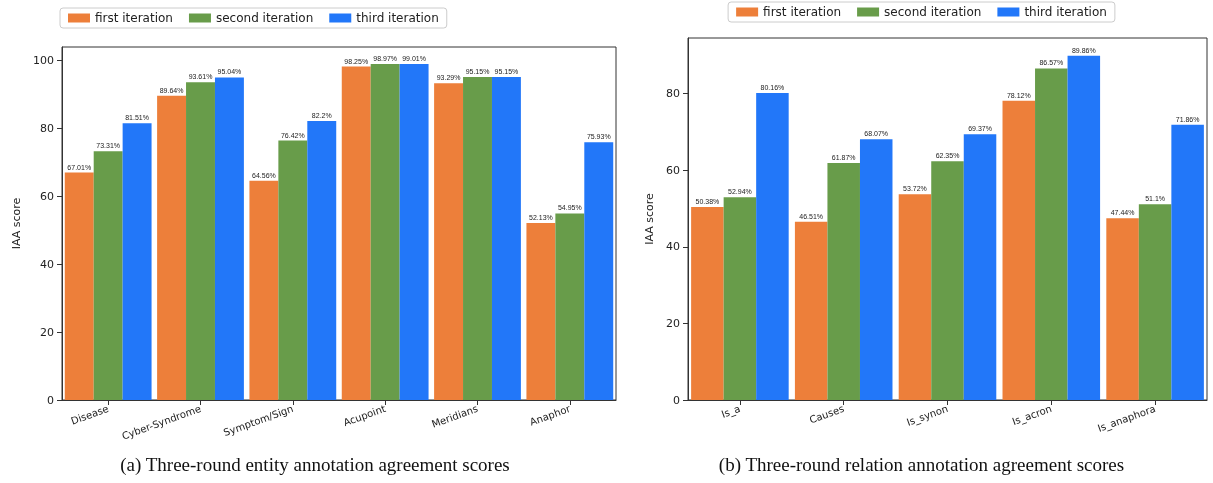 Image resolution: width=1213 pixels, height=483 pixels. What do you see at coordinates (921, 465) in the screenshot?
I see `text: (b) Three-round relation annotation agreement scores` at bounding box center [921, 465].